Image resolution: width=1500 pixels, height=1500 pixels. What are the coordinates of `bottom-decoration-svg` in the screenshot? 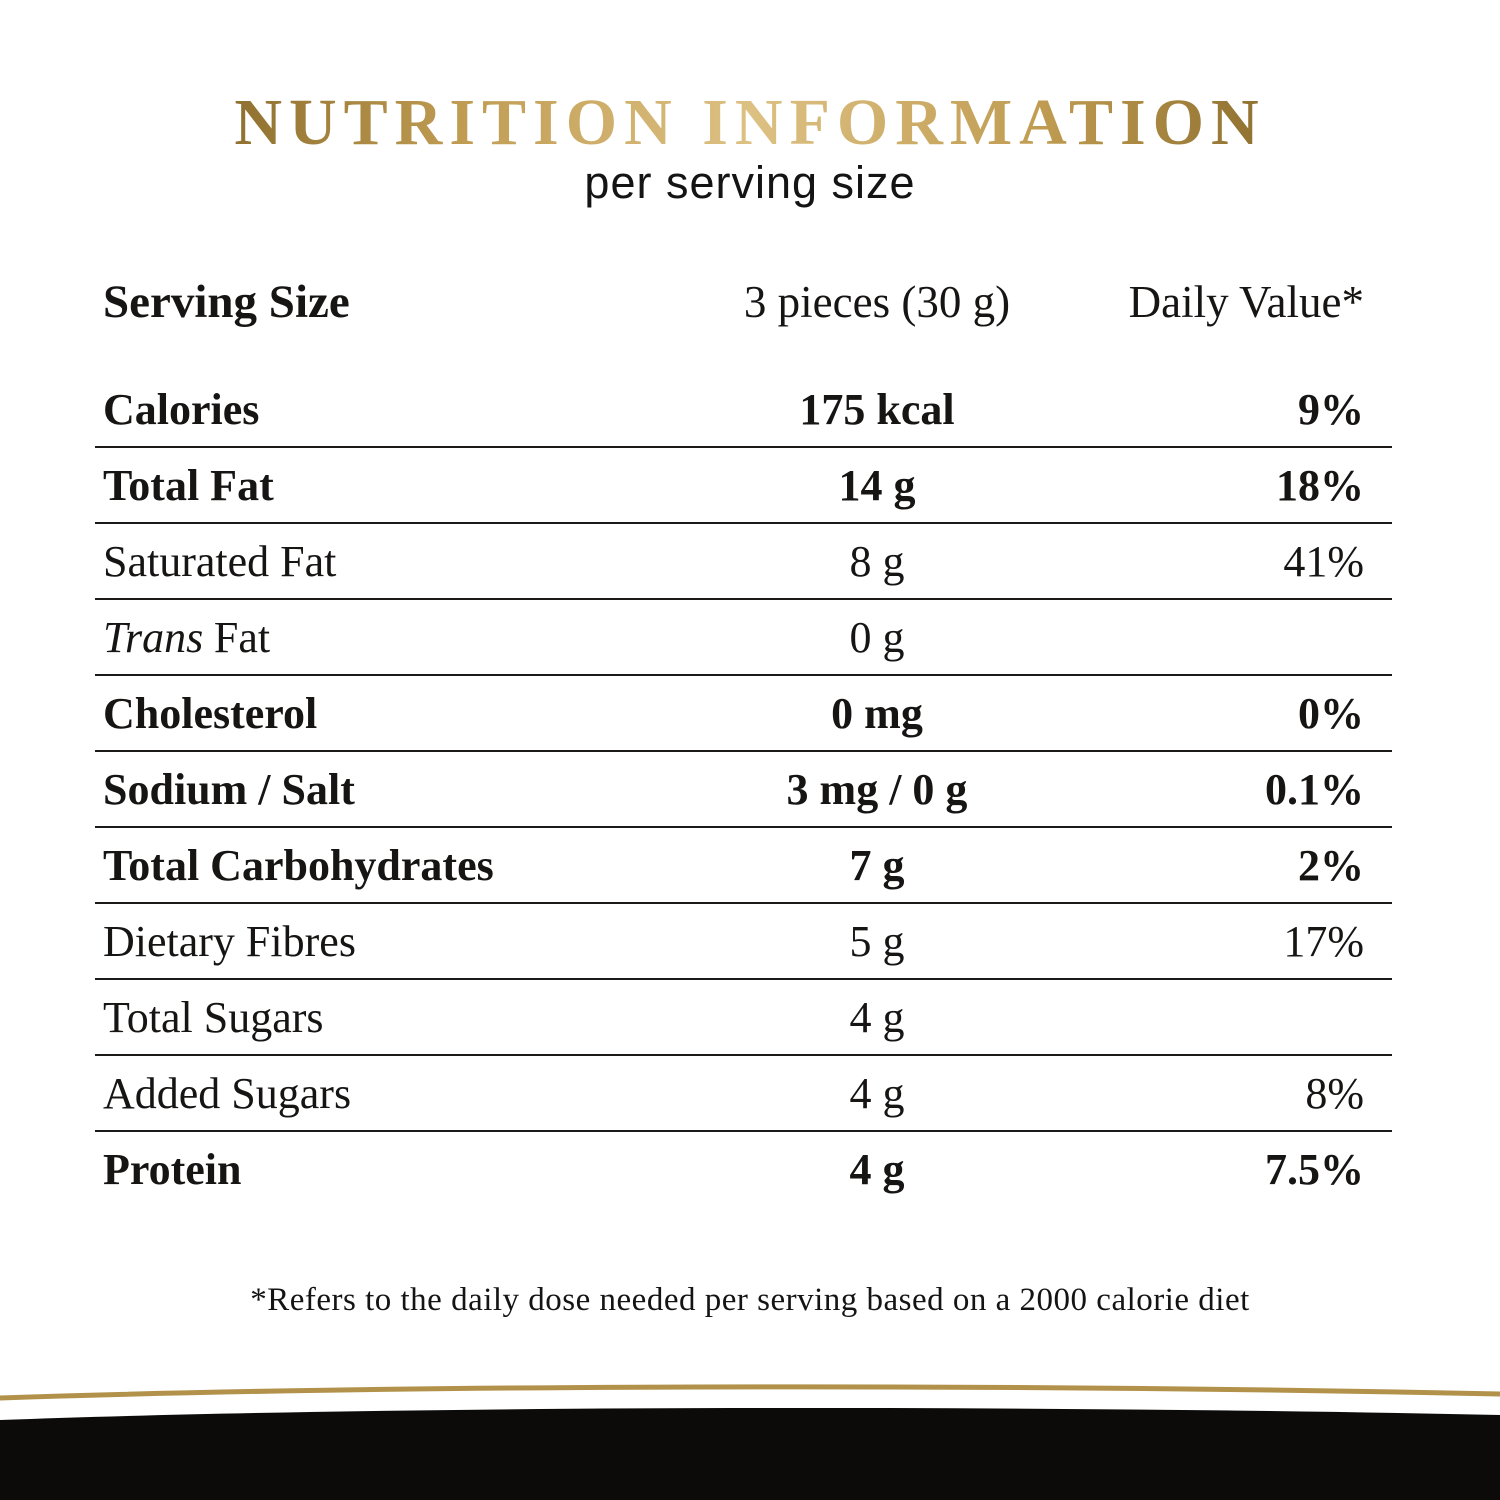 It's located at (750, 1442).